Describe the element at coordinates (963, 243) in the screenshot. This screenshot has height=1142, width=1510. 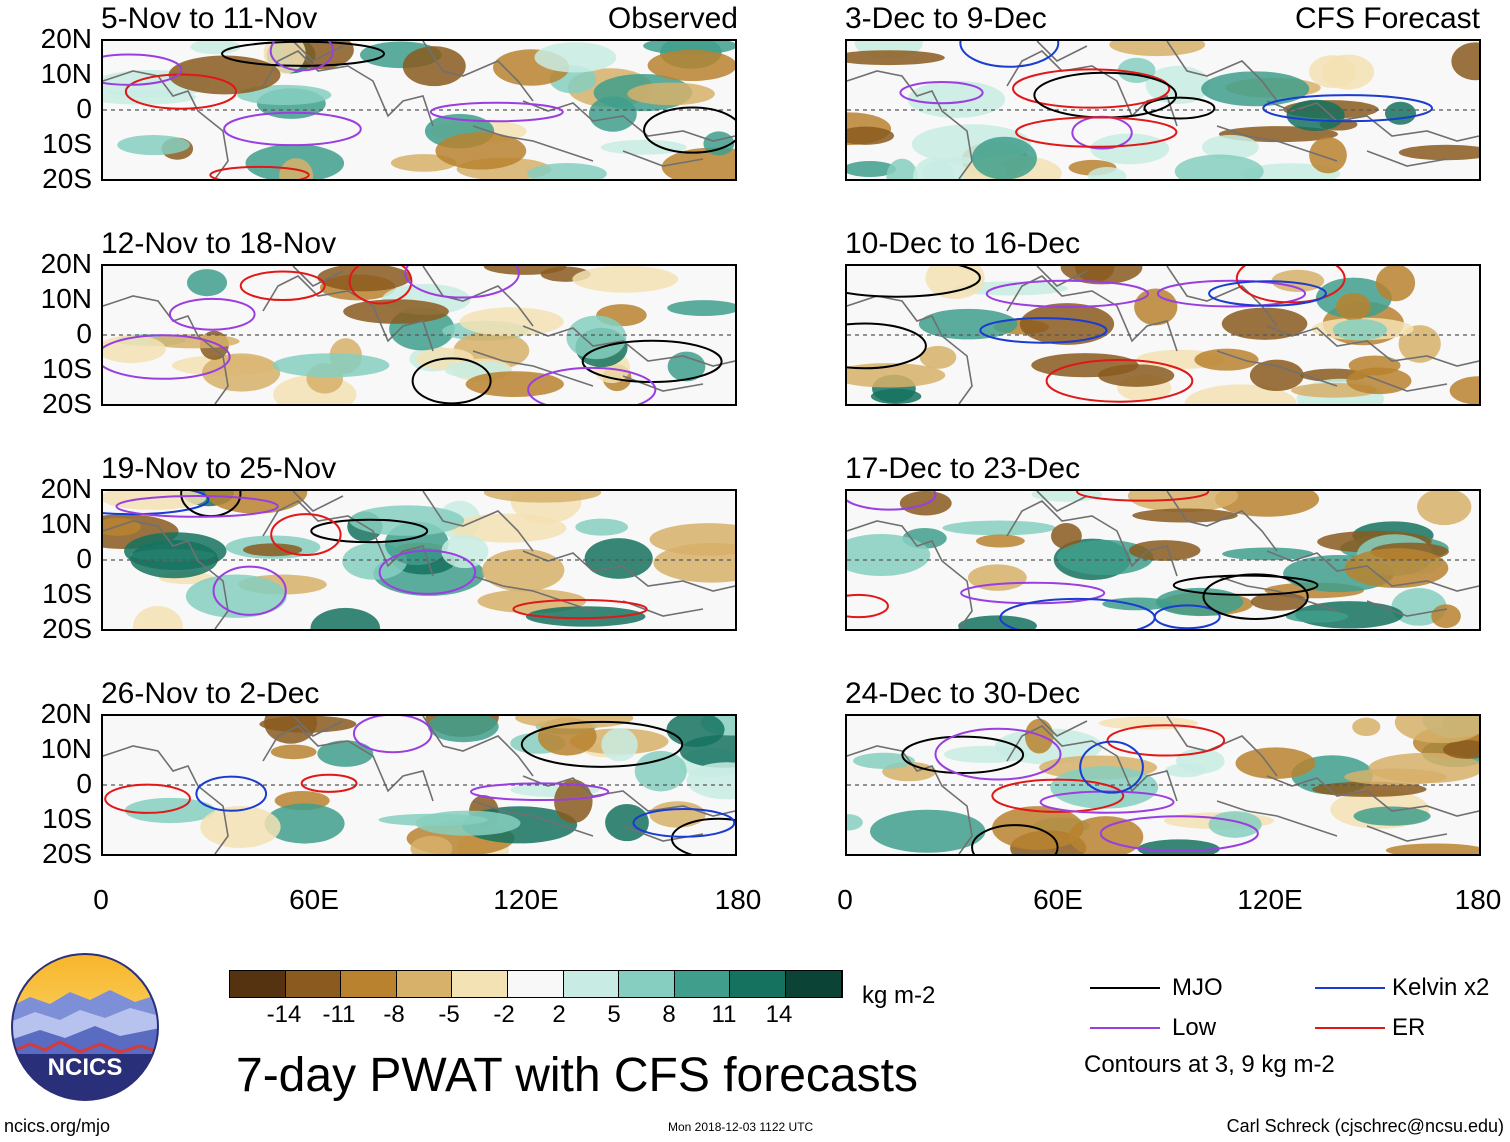
I see `panel-title: 10-Dec to 16-Dec` at that location.